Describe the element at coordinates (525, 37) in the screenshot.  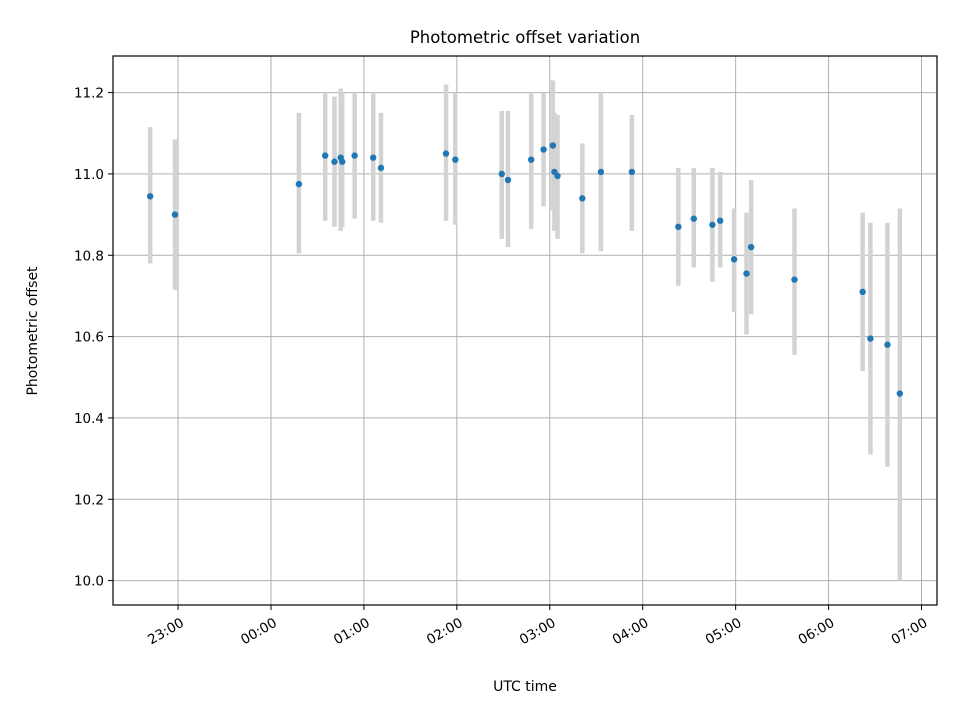
I see `chart-title: Photometric offset variation` at that location.